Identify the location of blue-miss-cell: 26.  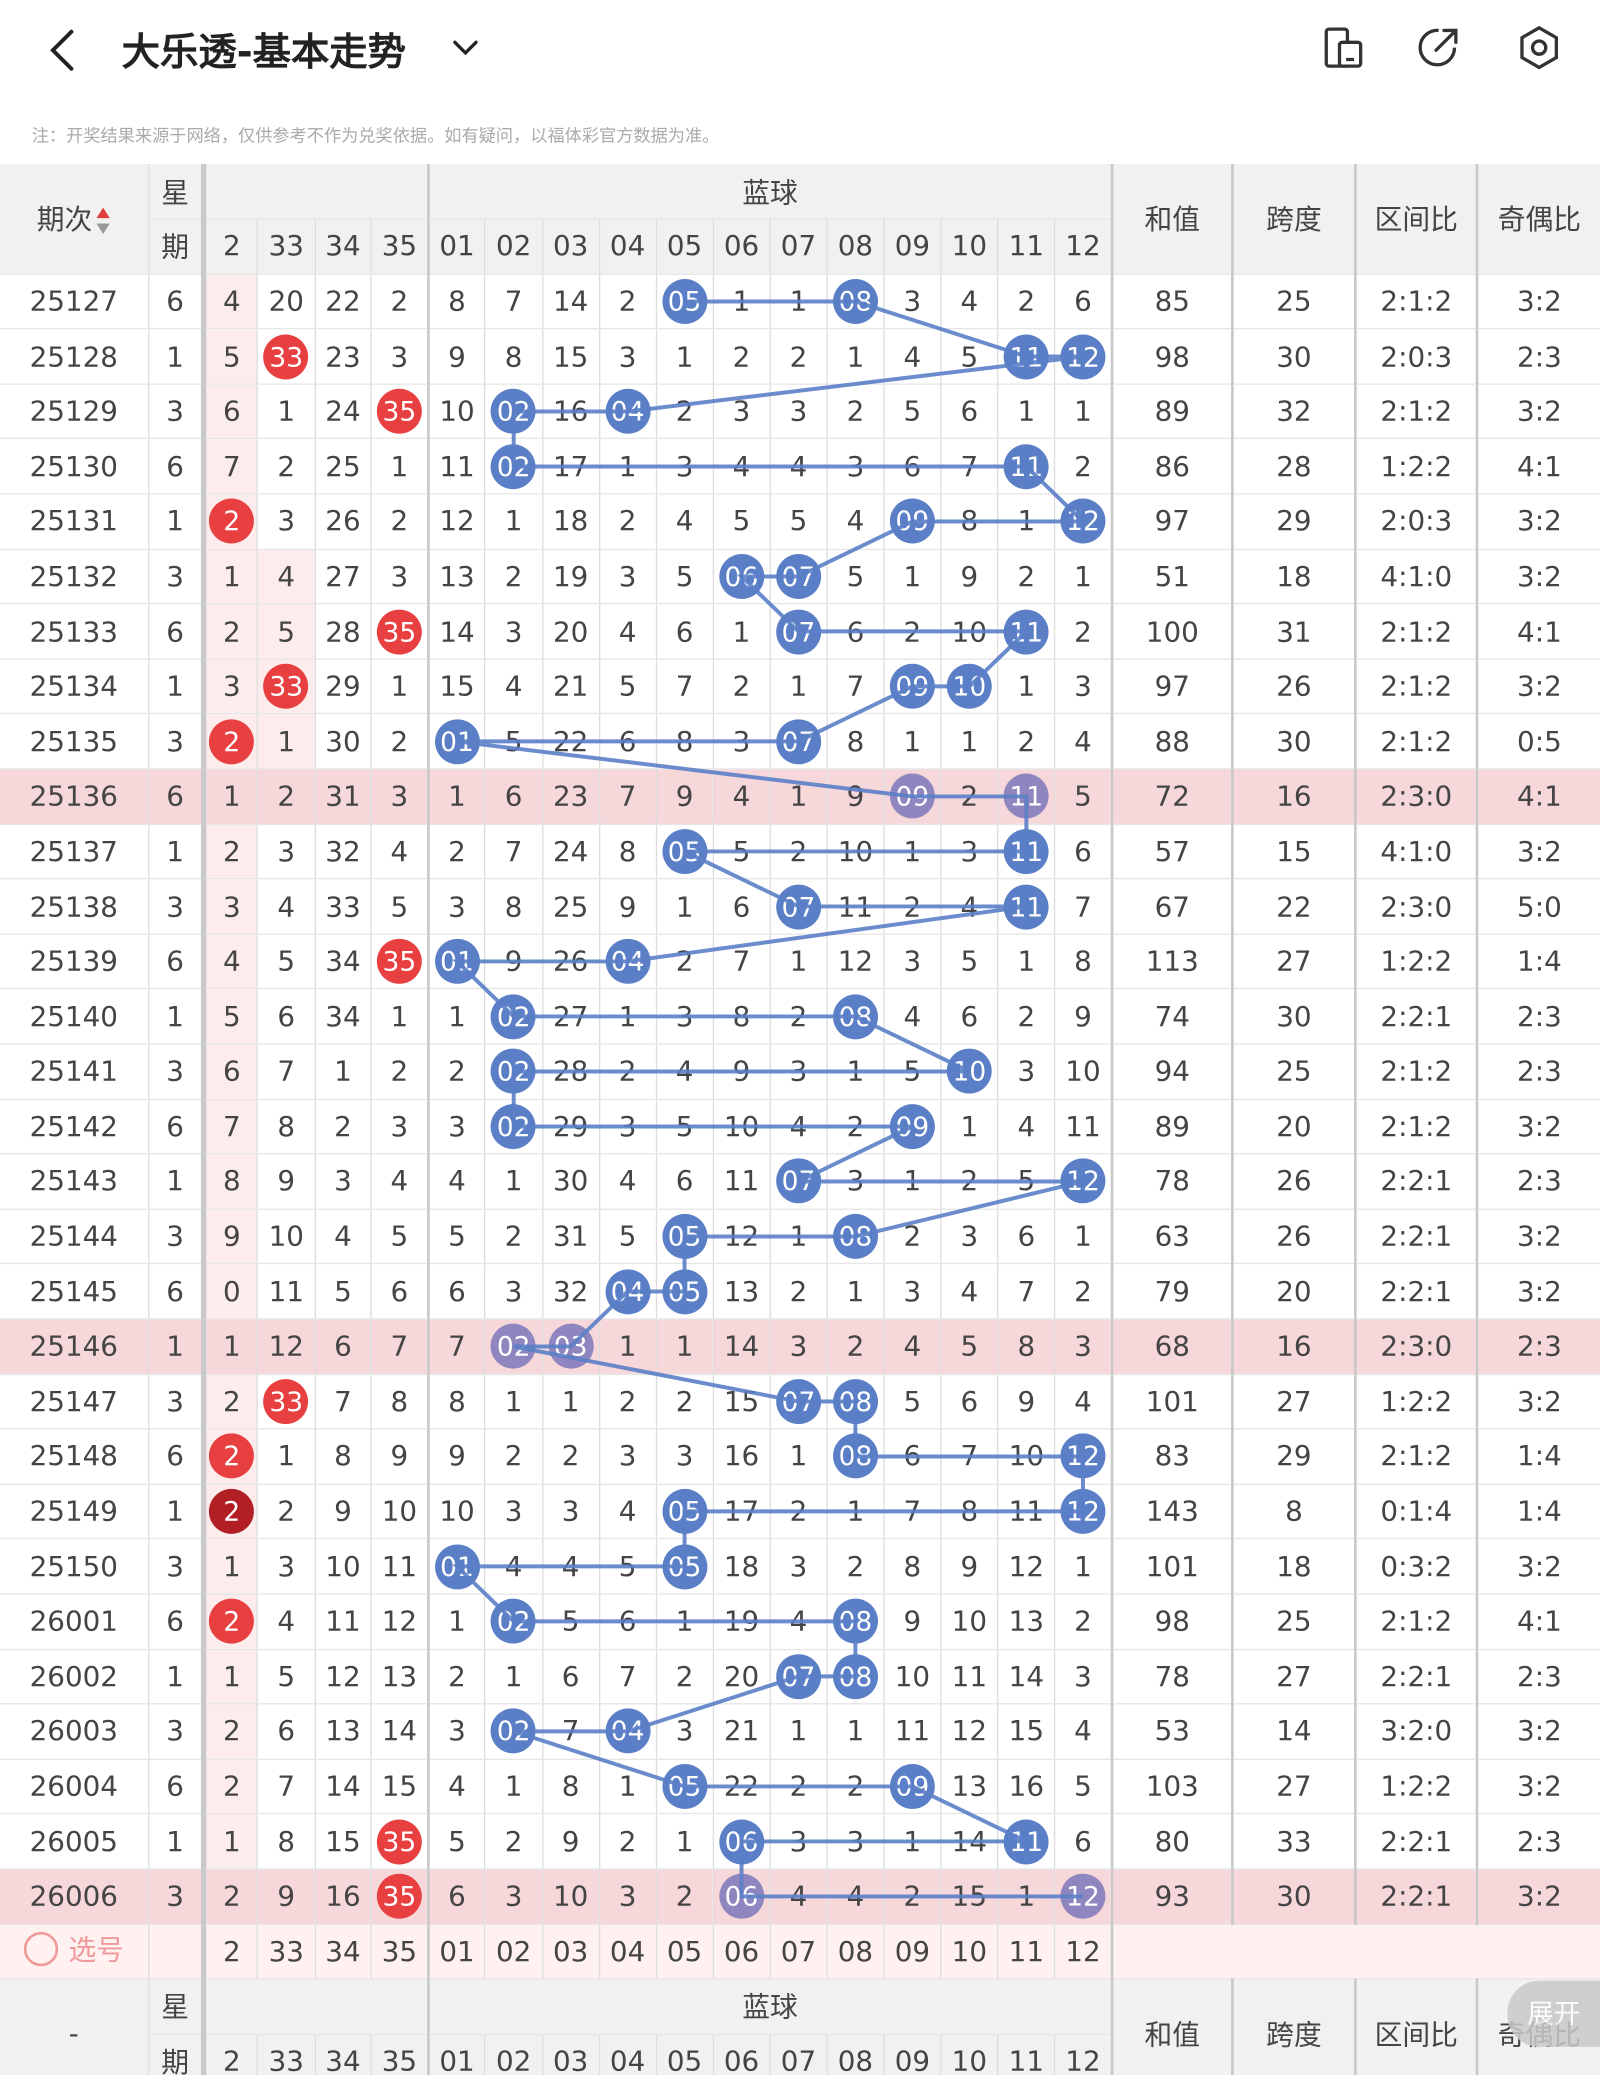
(571, 961).